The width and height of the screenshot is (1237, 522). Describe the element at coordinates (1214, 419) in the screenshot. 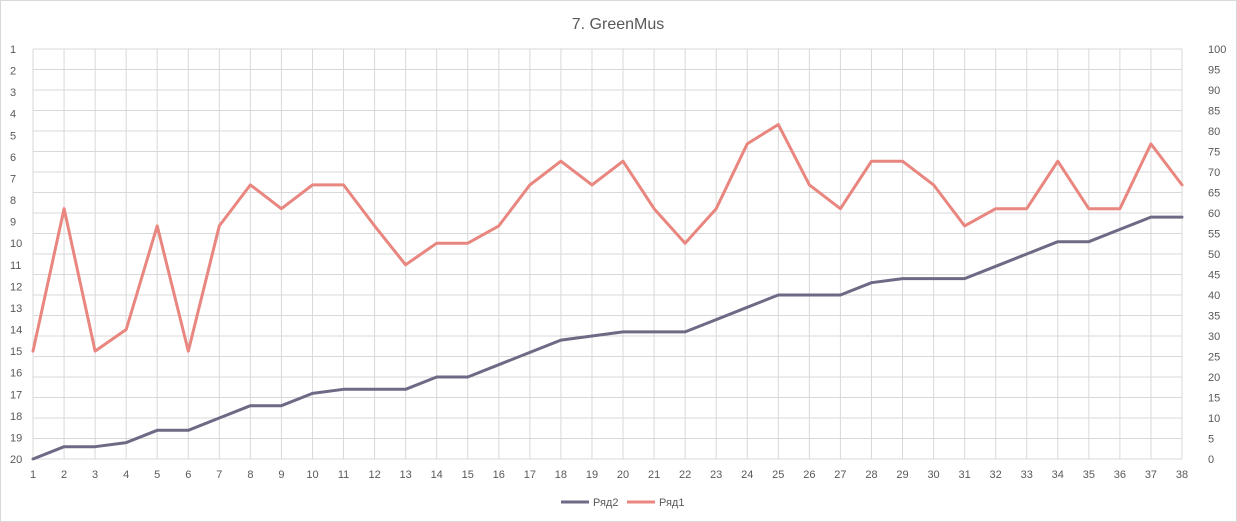

I see `right-tick-label: 10` at that location.